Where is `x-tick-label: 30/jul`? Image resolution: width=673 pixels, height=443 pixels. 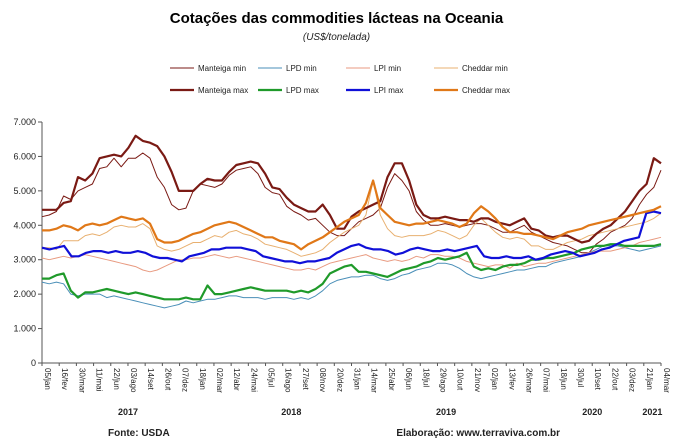 x-tick-label: 30/jul is located at coordinates (580, 377).